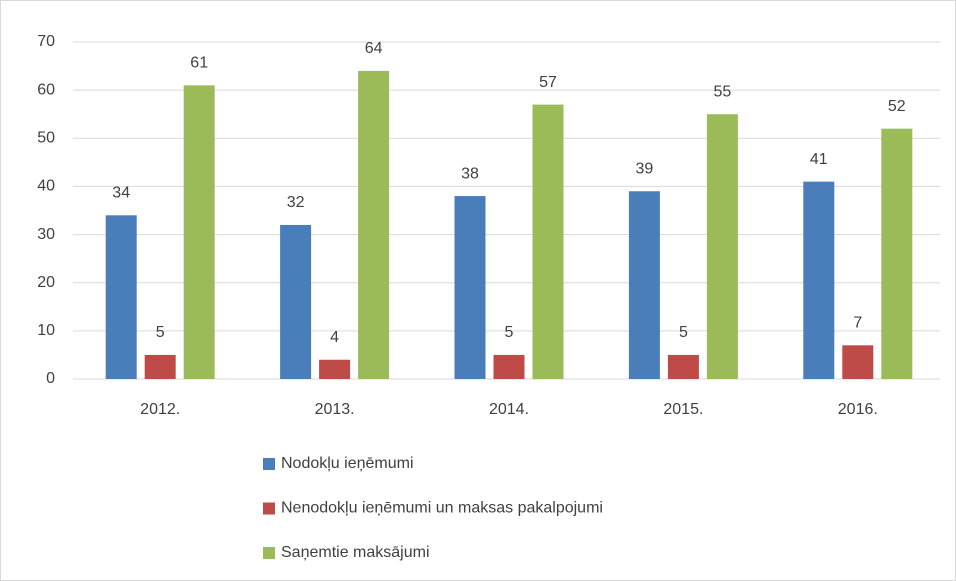 The height and width of the screenshot is (581, 956). Describe the element at coordinates (334, 337) in the screenshot. I see `data-label: 4` at that location.